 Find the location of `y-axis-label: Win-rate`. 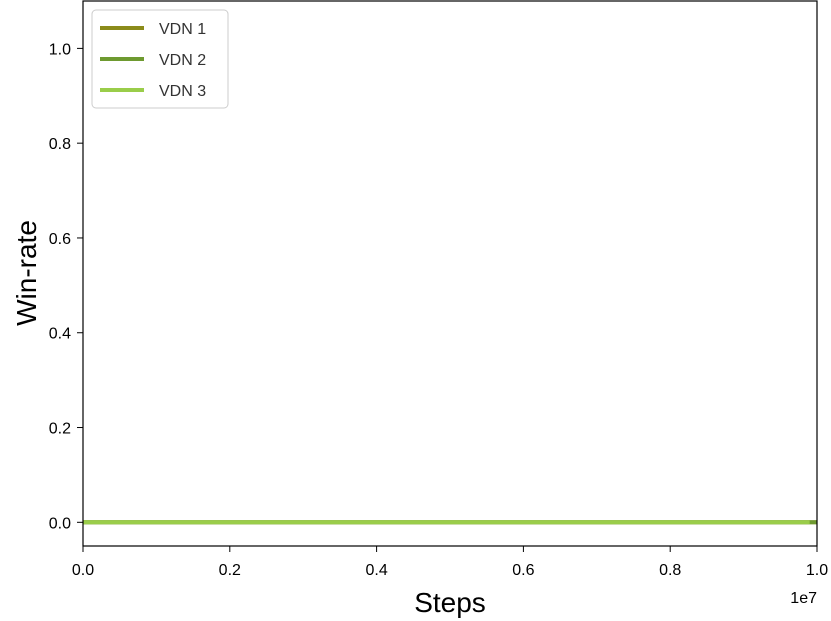

y-axis-label: Win-rate is located at coordinates (26, 273).